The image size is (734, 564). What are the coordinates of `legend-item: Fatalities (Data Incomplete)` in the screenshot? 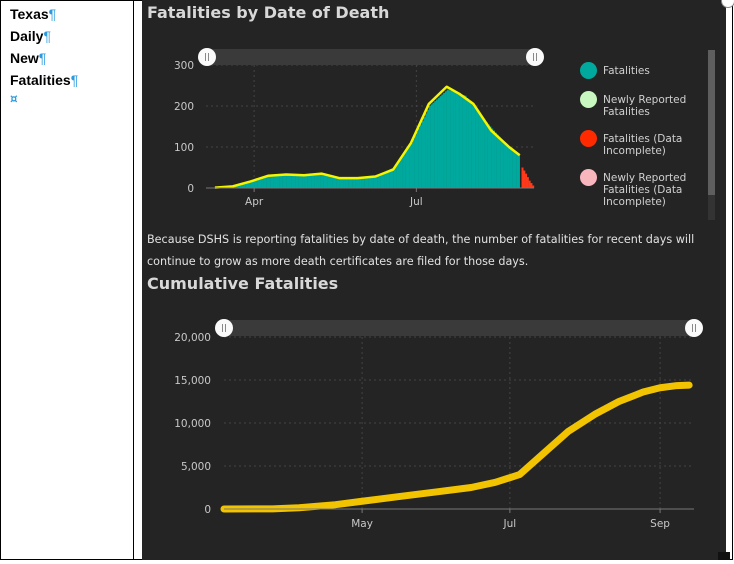 It's located at (641, 143).